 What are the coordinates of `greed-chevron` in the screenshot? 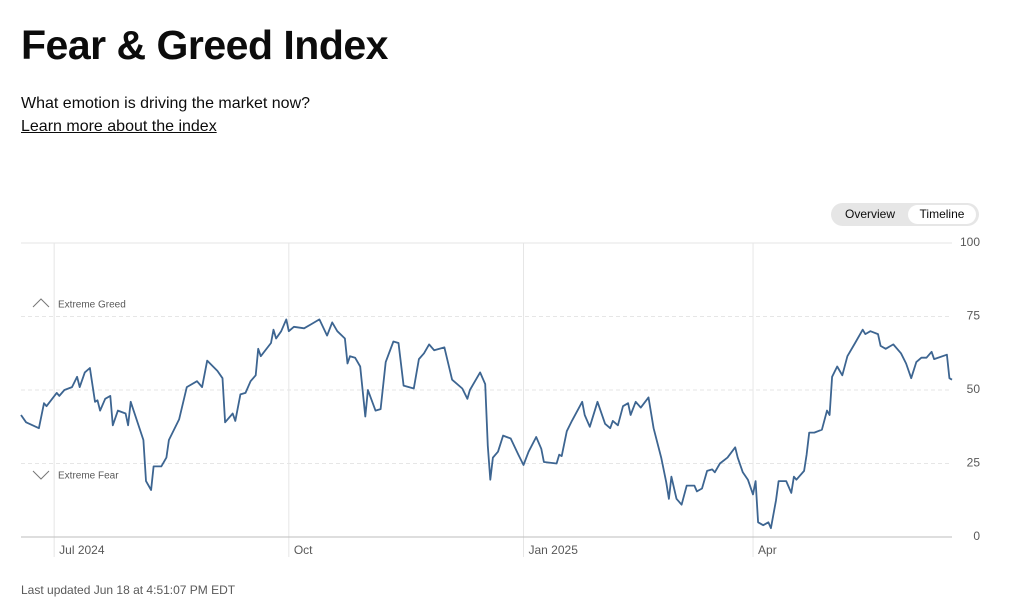 It's located at (41, 303).